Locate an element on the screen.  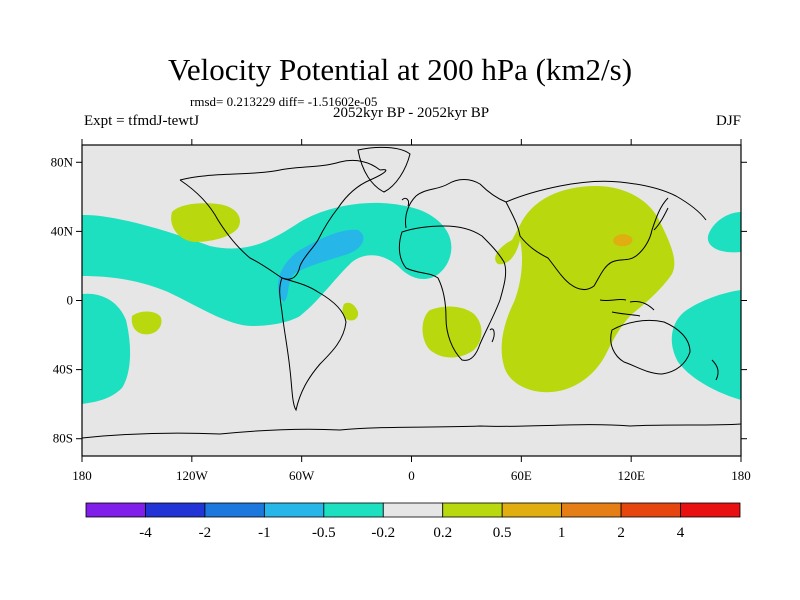
coast-asia is located at coordinates (606, 235).